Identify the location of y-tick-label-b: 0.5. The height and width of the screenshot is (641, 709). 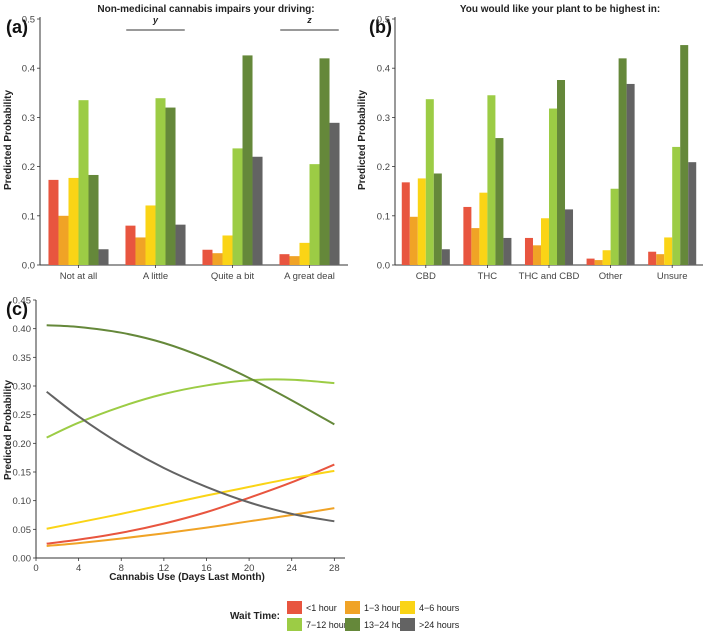
(383, 20).